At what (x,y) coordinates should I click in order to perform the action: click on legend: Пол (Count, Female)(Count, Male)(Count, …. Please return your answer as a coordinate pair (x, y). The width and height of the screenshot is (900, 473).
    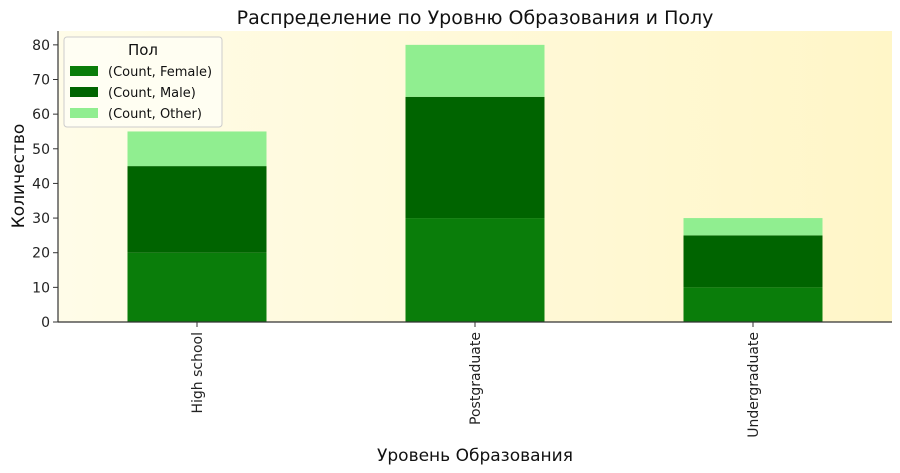
    Looking at the image, I should click on (143, 82).